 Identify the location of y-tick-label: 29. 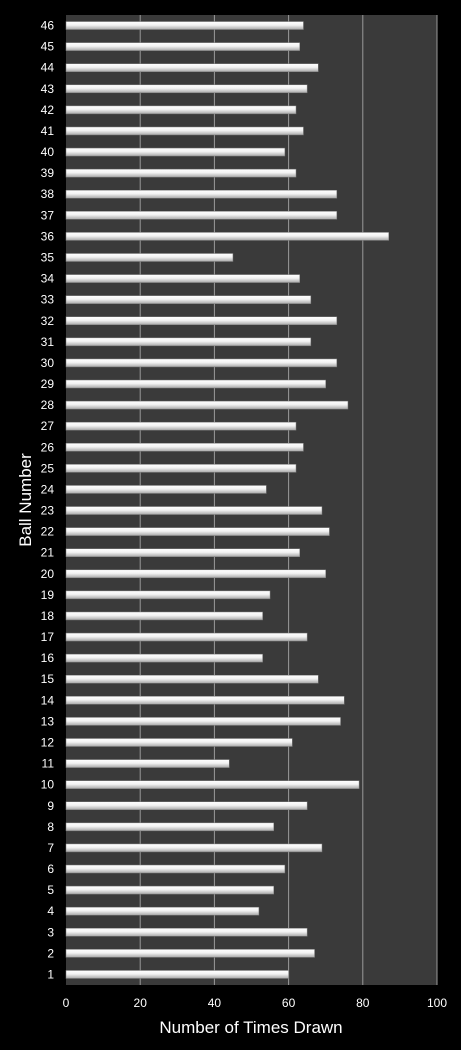
(48, 384).